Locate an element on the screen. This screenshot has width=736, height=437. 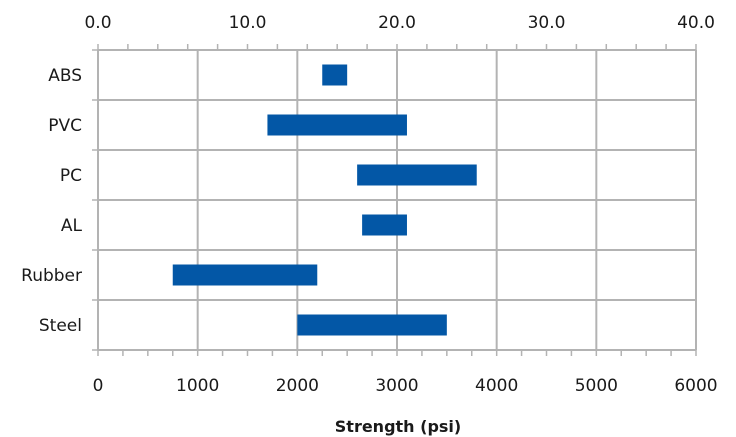
category-label: Rubber is located at coordinates (51, 276).